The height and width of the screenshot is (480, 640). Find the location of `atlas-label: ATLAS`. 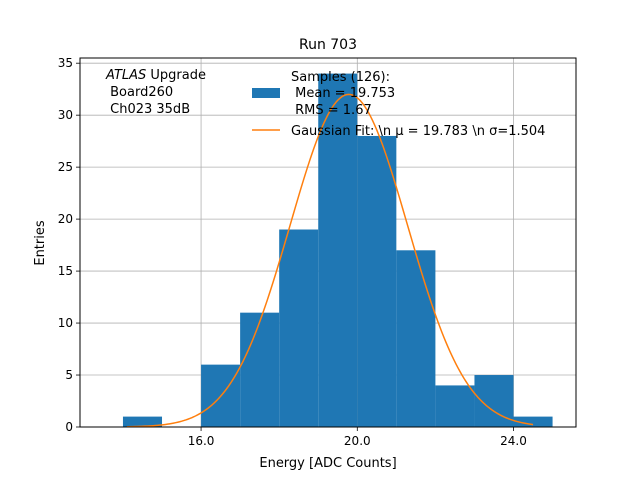

atlas-label: ATLAS is located at coordinates (125, 75).